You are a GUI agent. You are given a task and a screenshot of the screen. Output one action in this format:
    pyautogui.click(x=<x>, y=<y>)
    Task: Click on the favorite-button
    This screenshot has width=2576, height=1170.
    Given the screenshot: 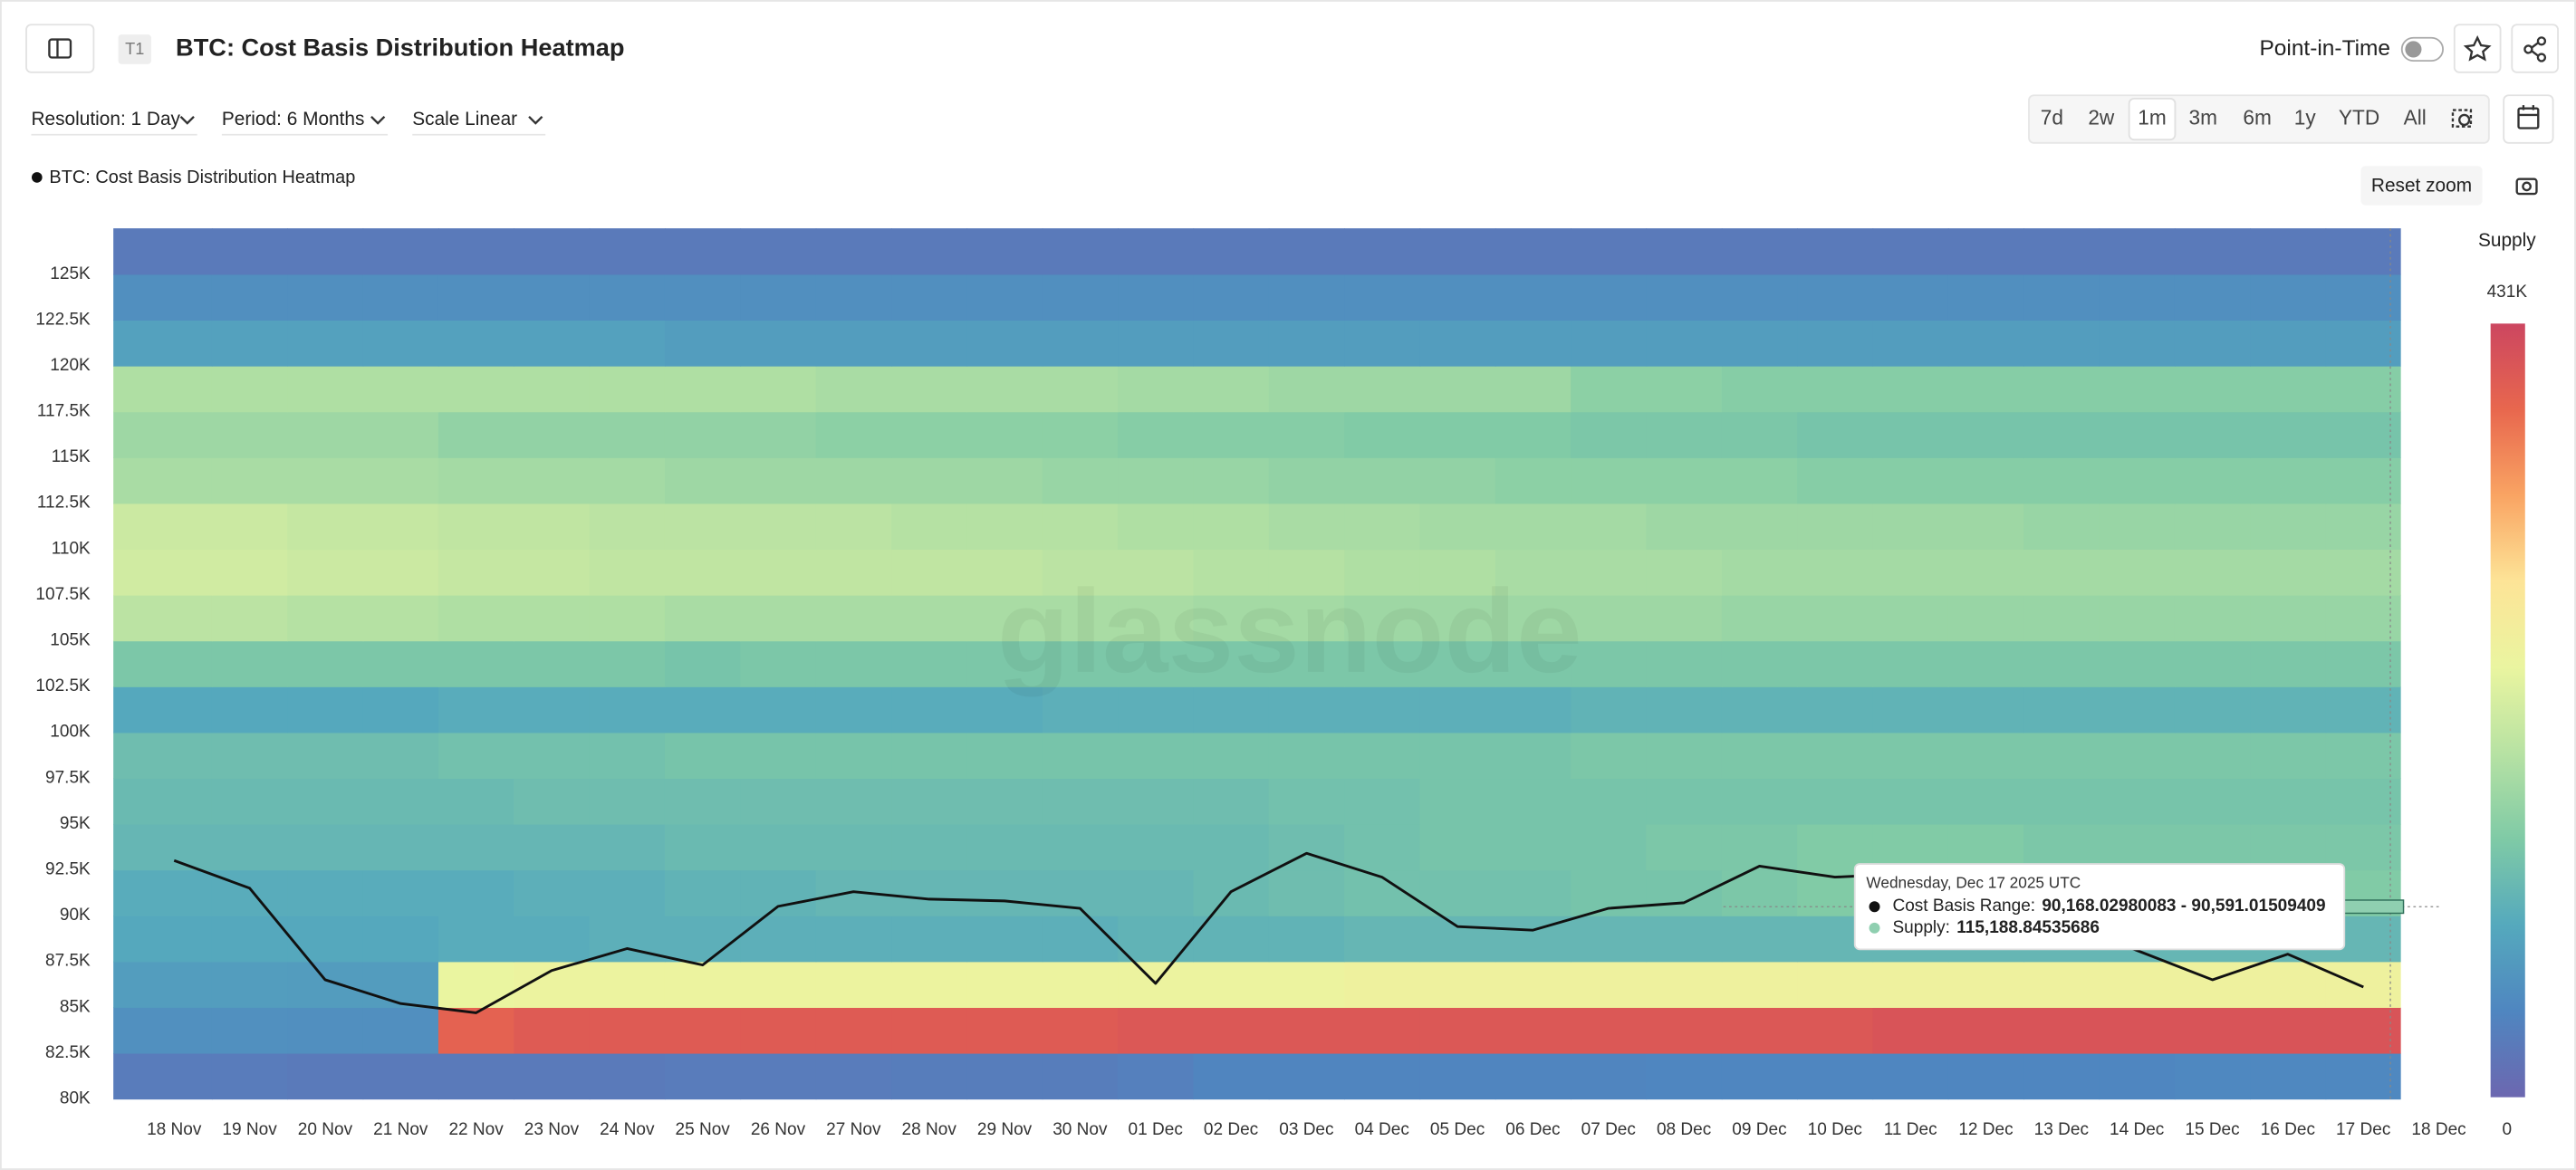 What is the action you would take?
    pyautogui.click(x=2477, y=49)
    